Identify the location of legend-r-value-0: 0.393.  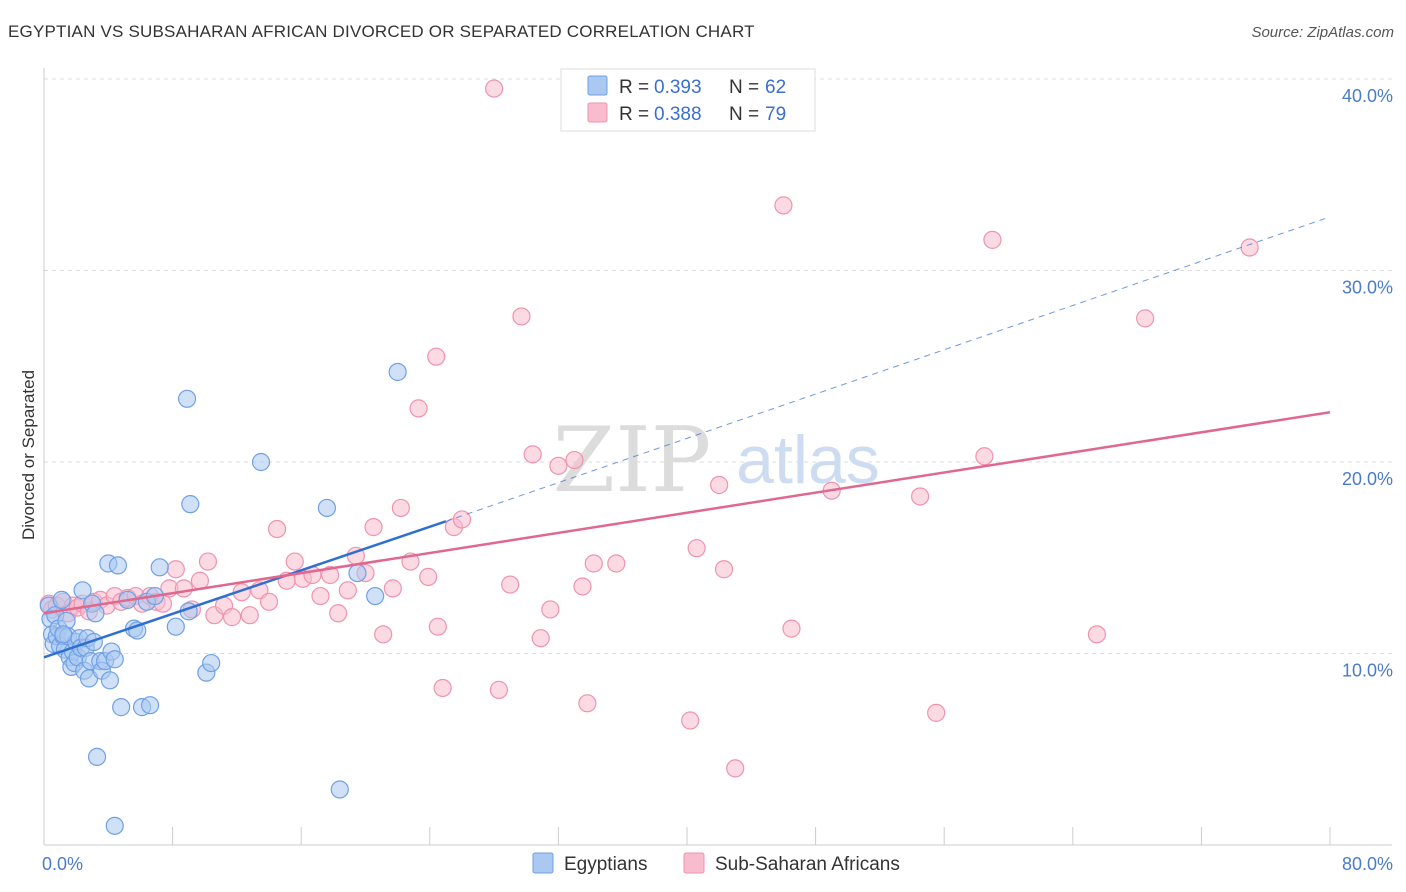
(678, 87).